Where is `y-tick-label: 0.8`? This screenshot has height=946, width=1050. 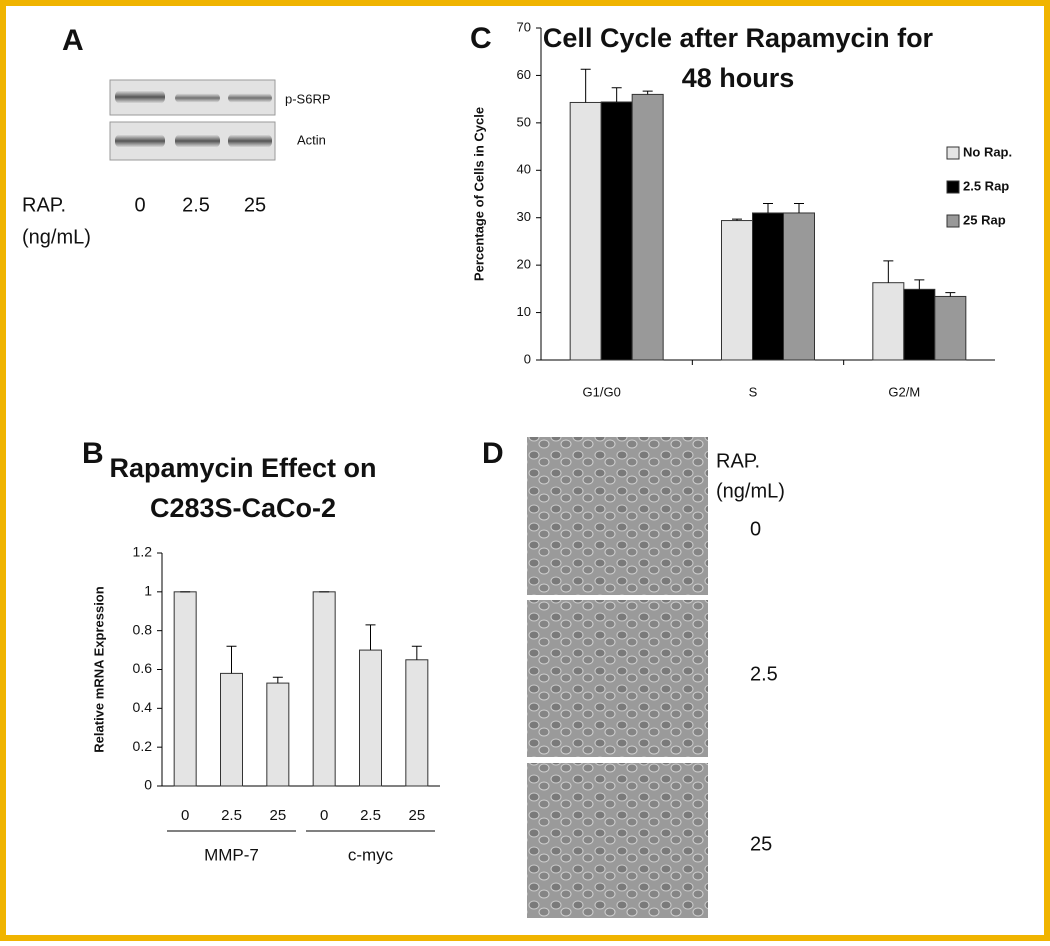
y-tick-label: 0.8 is located at coordinates (143, 629).